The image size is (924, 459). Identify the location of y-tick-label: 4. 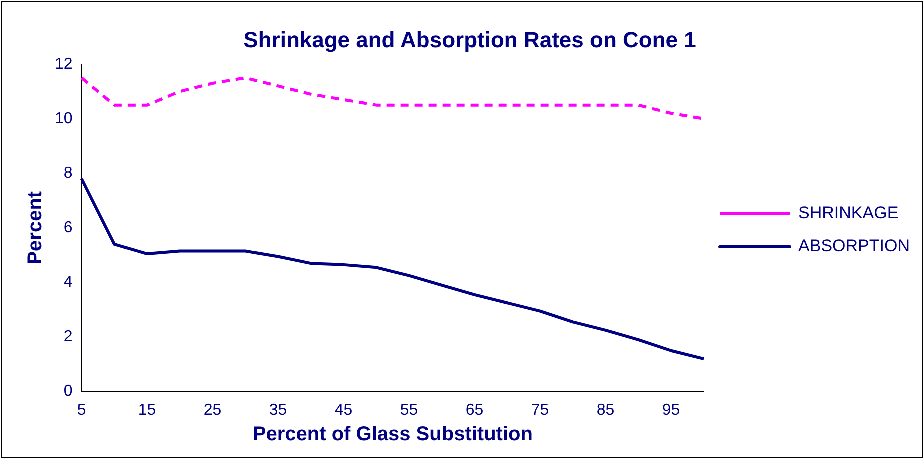
(68, 283).